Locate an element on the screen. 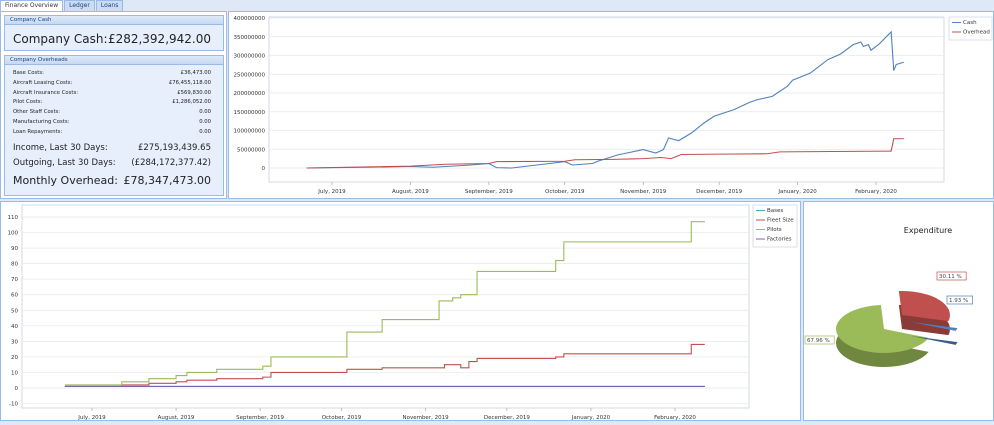  pie-slice-1: 30.11 % is located at coordinates (932, 303).